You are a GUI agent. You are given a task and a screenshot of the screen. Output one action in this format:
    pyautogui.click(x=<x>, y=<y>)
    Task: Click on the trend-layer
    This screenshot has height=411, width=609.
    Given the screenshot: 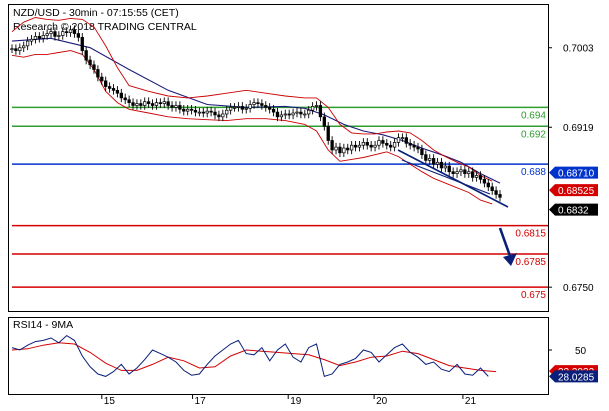 What is the action you would take?
    pyautogui.click(x=457, y=207)
    